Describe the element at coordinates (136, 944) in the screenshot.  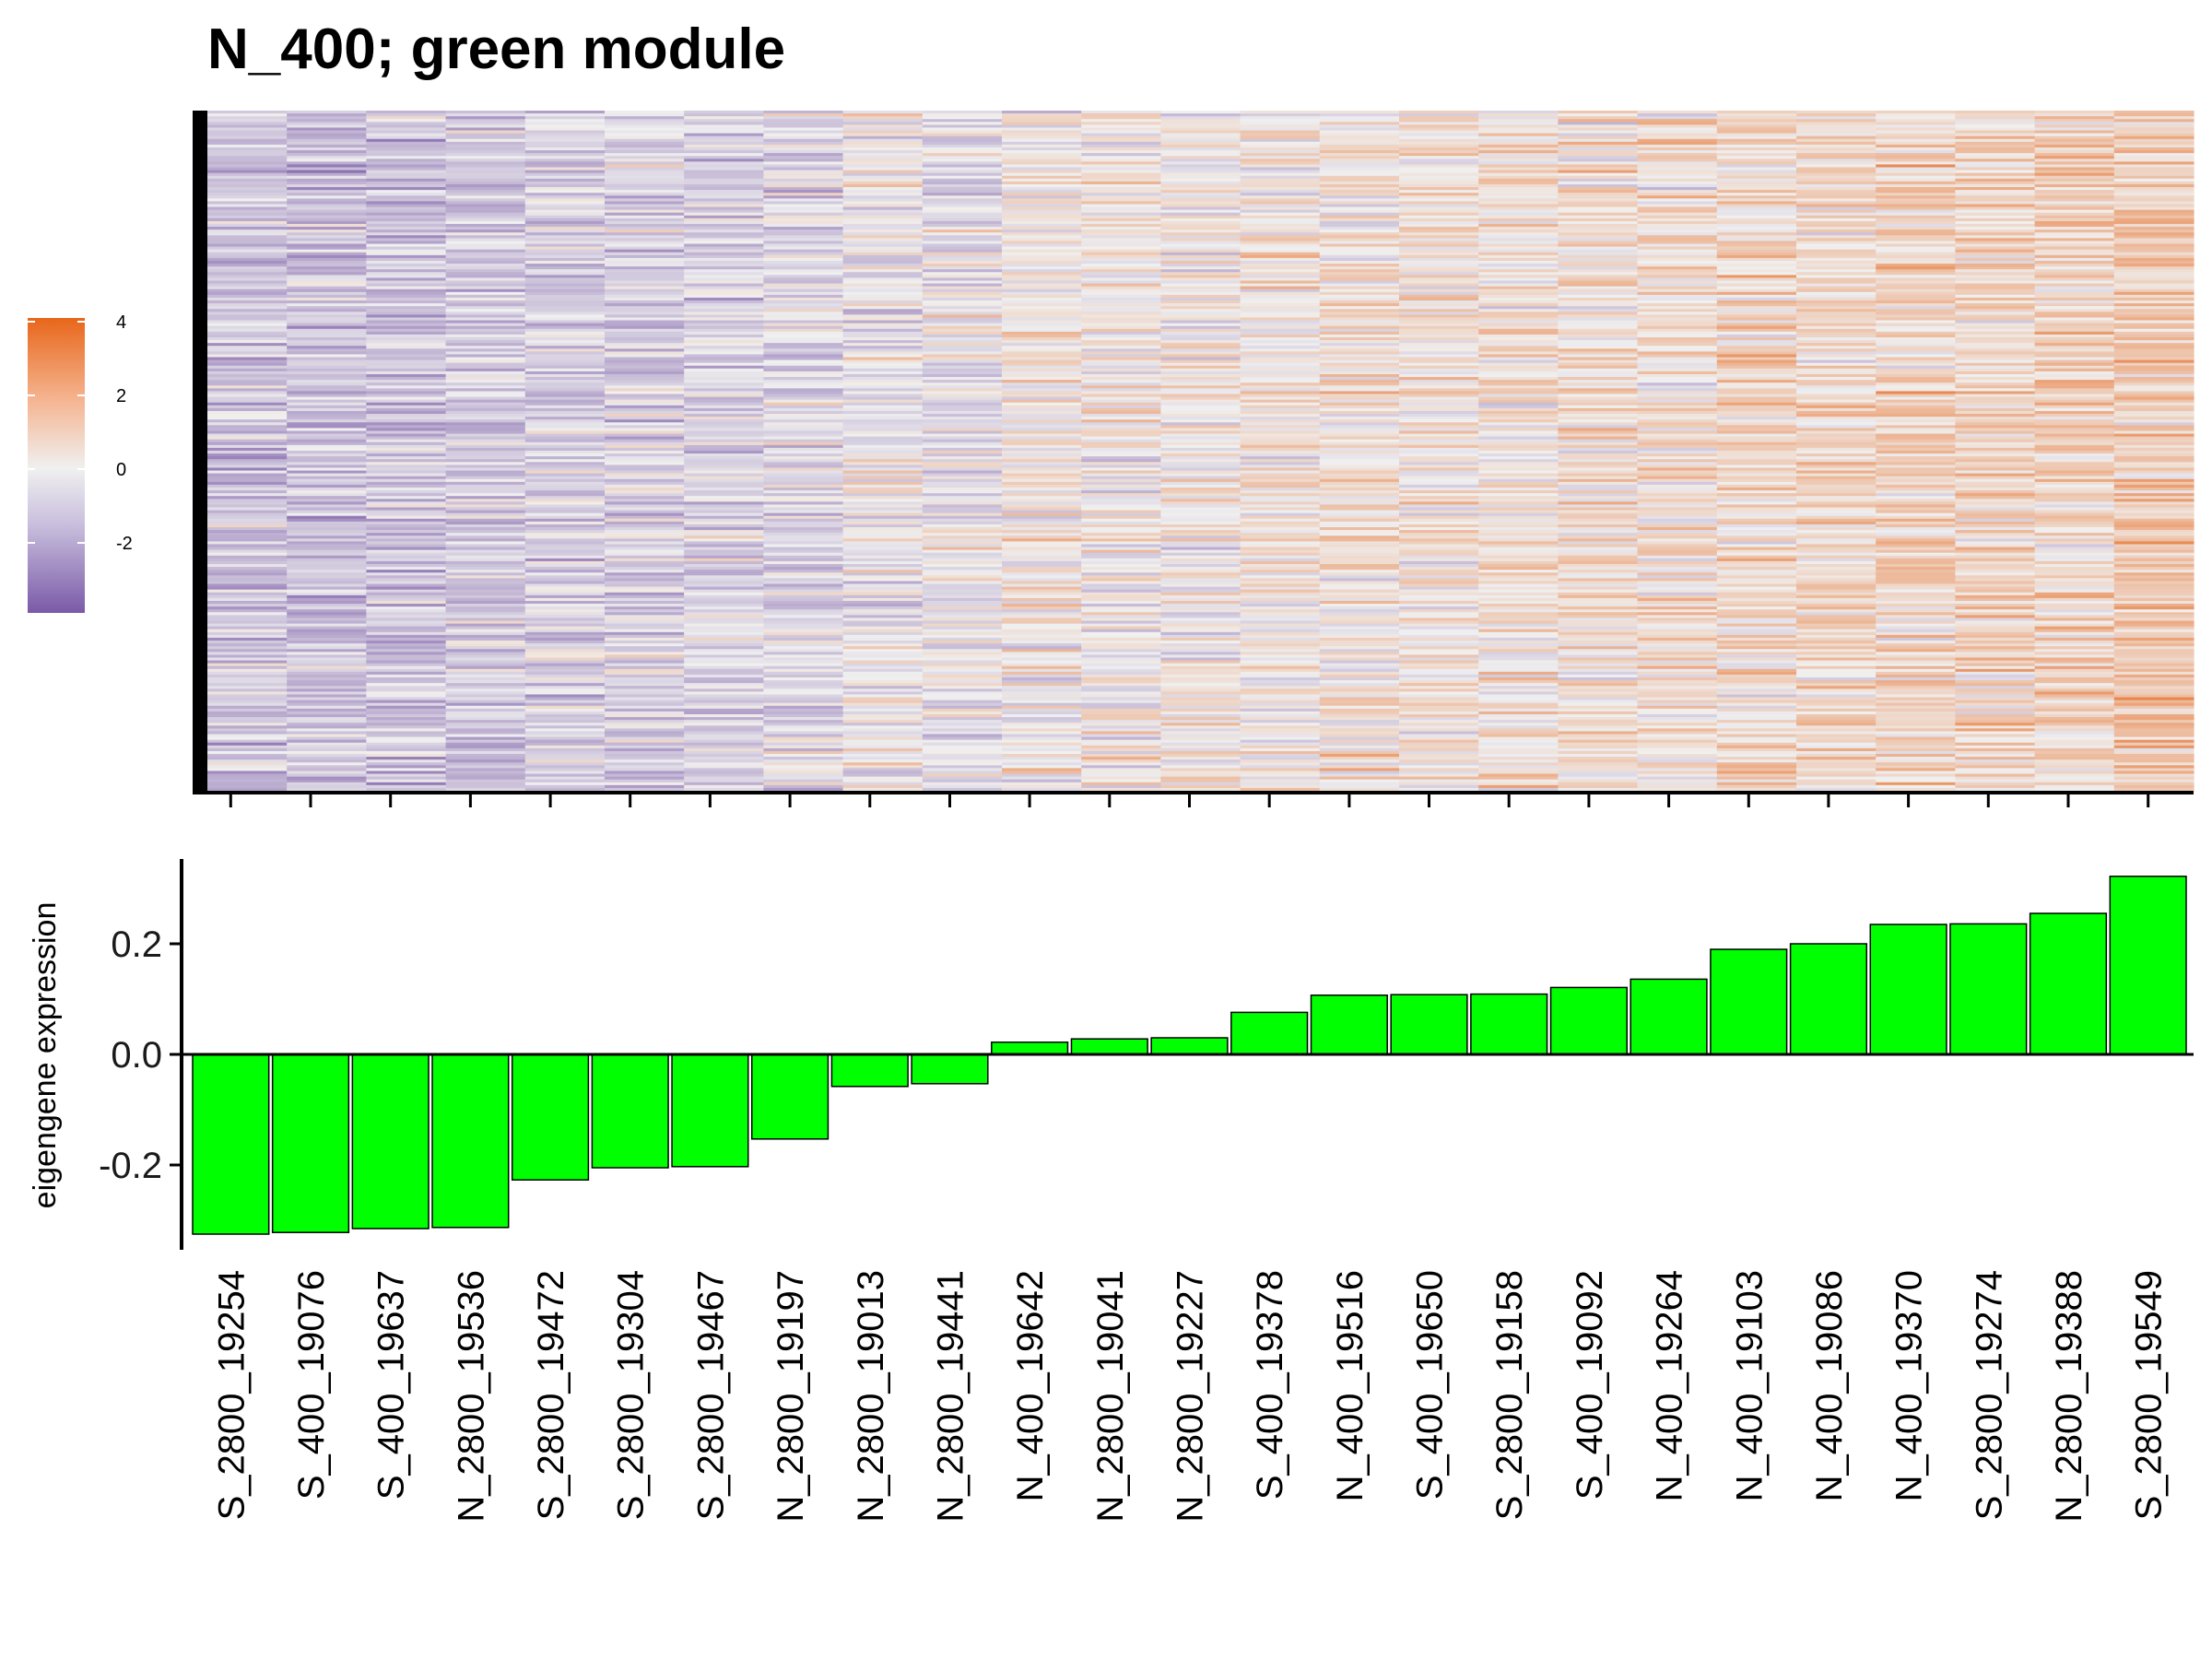
I see `y-tick-label: 0.2` at that location.